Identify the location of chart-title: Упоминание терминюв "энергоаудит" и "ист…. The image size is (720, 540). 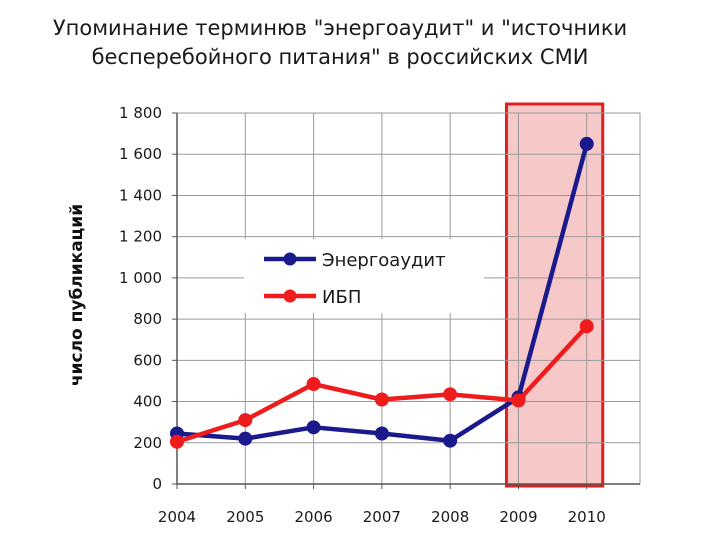
(340, 43).